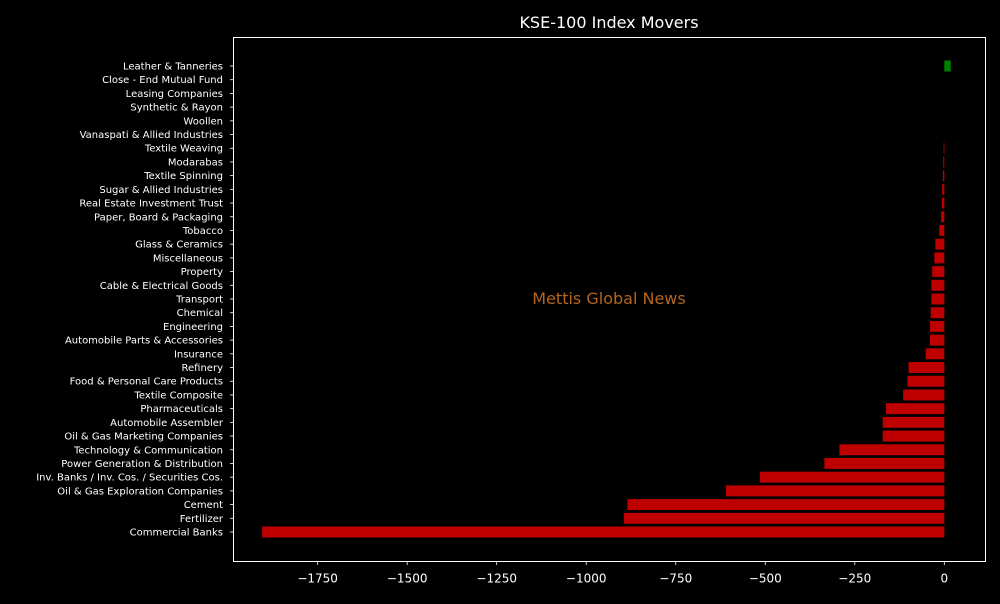 Image resolution: width=1000 pixels, height=604 pixels. What do you see at coordinates (162, 80) in the screenshot?
I see `y-tick-label: Close - End Mutual Fund` at bounding box center [162, 80].